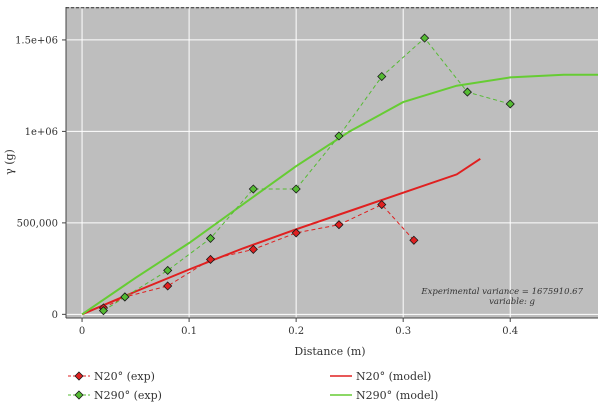  I want to click on x-tick-label: 0.2, so click(296, 331).